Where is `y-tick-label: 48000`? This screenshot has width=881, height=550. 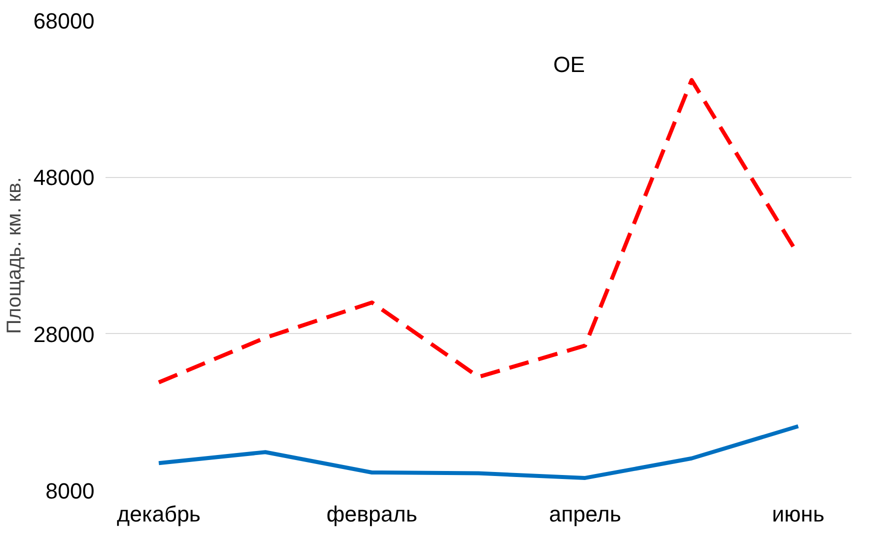 y-tick-label: 48000 is located at coordinates (64, 177).